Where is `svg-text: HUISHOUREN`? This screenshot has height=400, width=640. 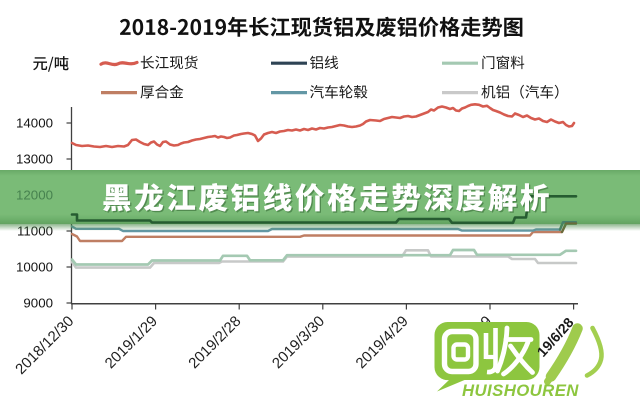 svg-text: HUISHOUREN is located at coordinates (520, 390).